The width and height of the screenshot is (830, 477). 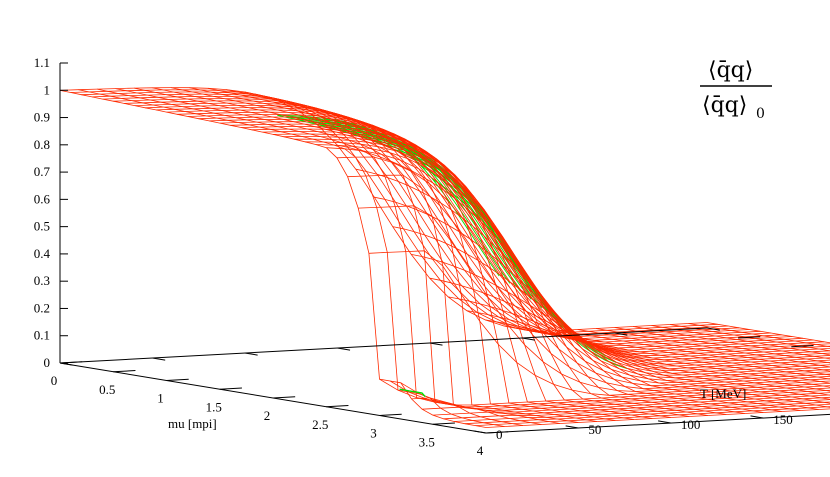 What do you see at coordinates (192, 423) in the screenshot?
I see `x-axis-label: mu [mpi]` at bounding box center [192, 423].